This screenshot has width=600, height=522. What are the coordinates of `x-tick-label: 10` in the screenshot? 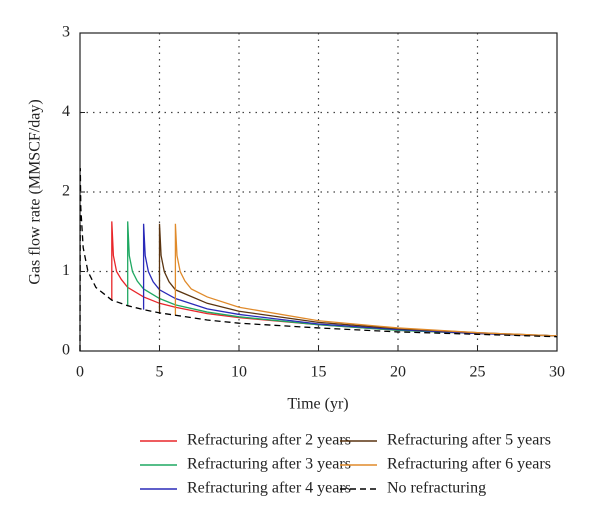 It's located at (239, 372).